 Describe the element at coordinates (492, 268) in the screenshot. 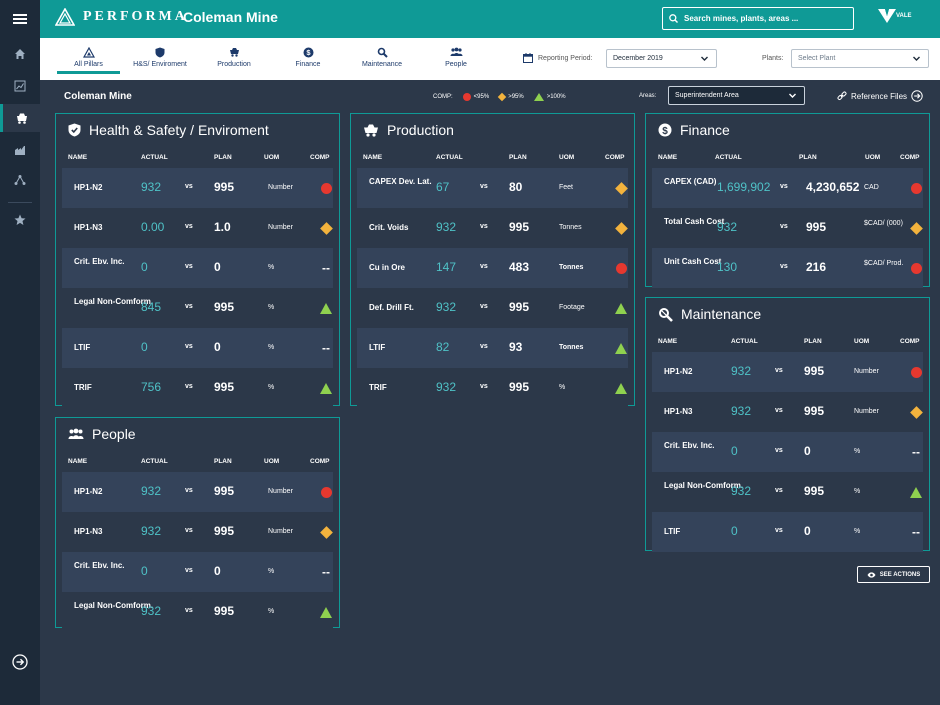

I see `metric-row: Cu in Ore 147 vs 483 Tonnes` at that location.